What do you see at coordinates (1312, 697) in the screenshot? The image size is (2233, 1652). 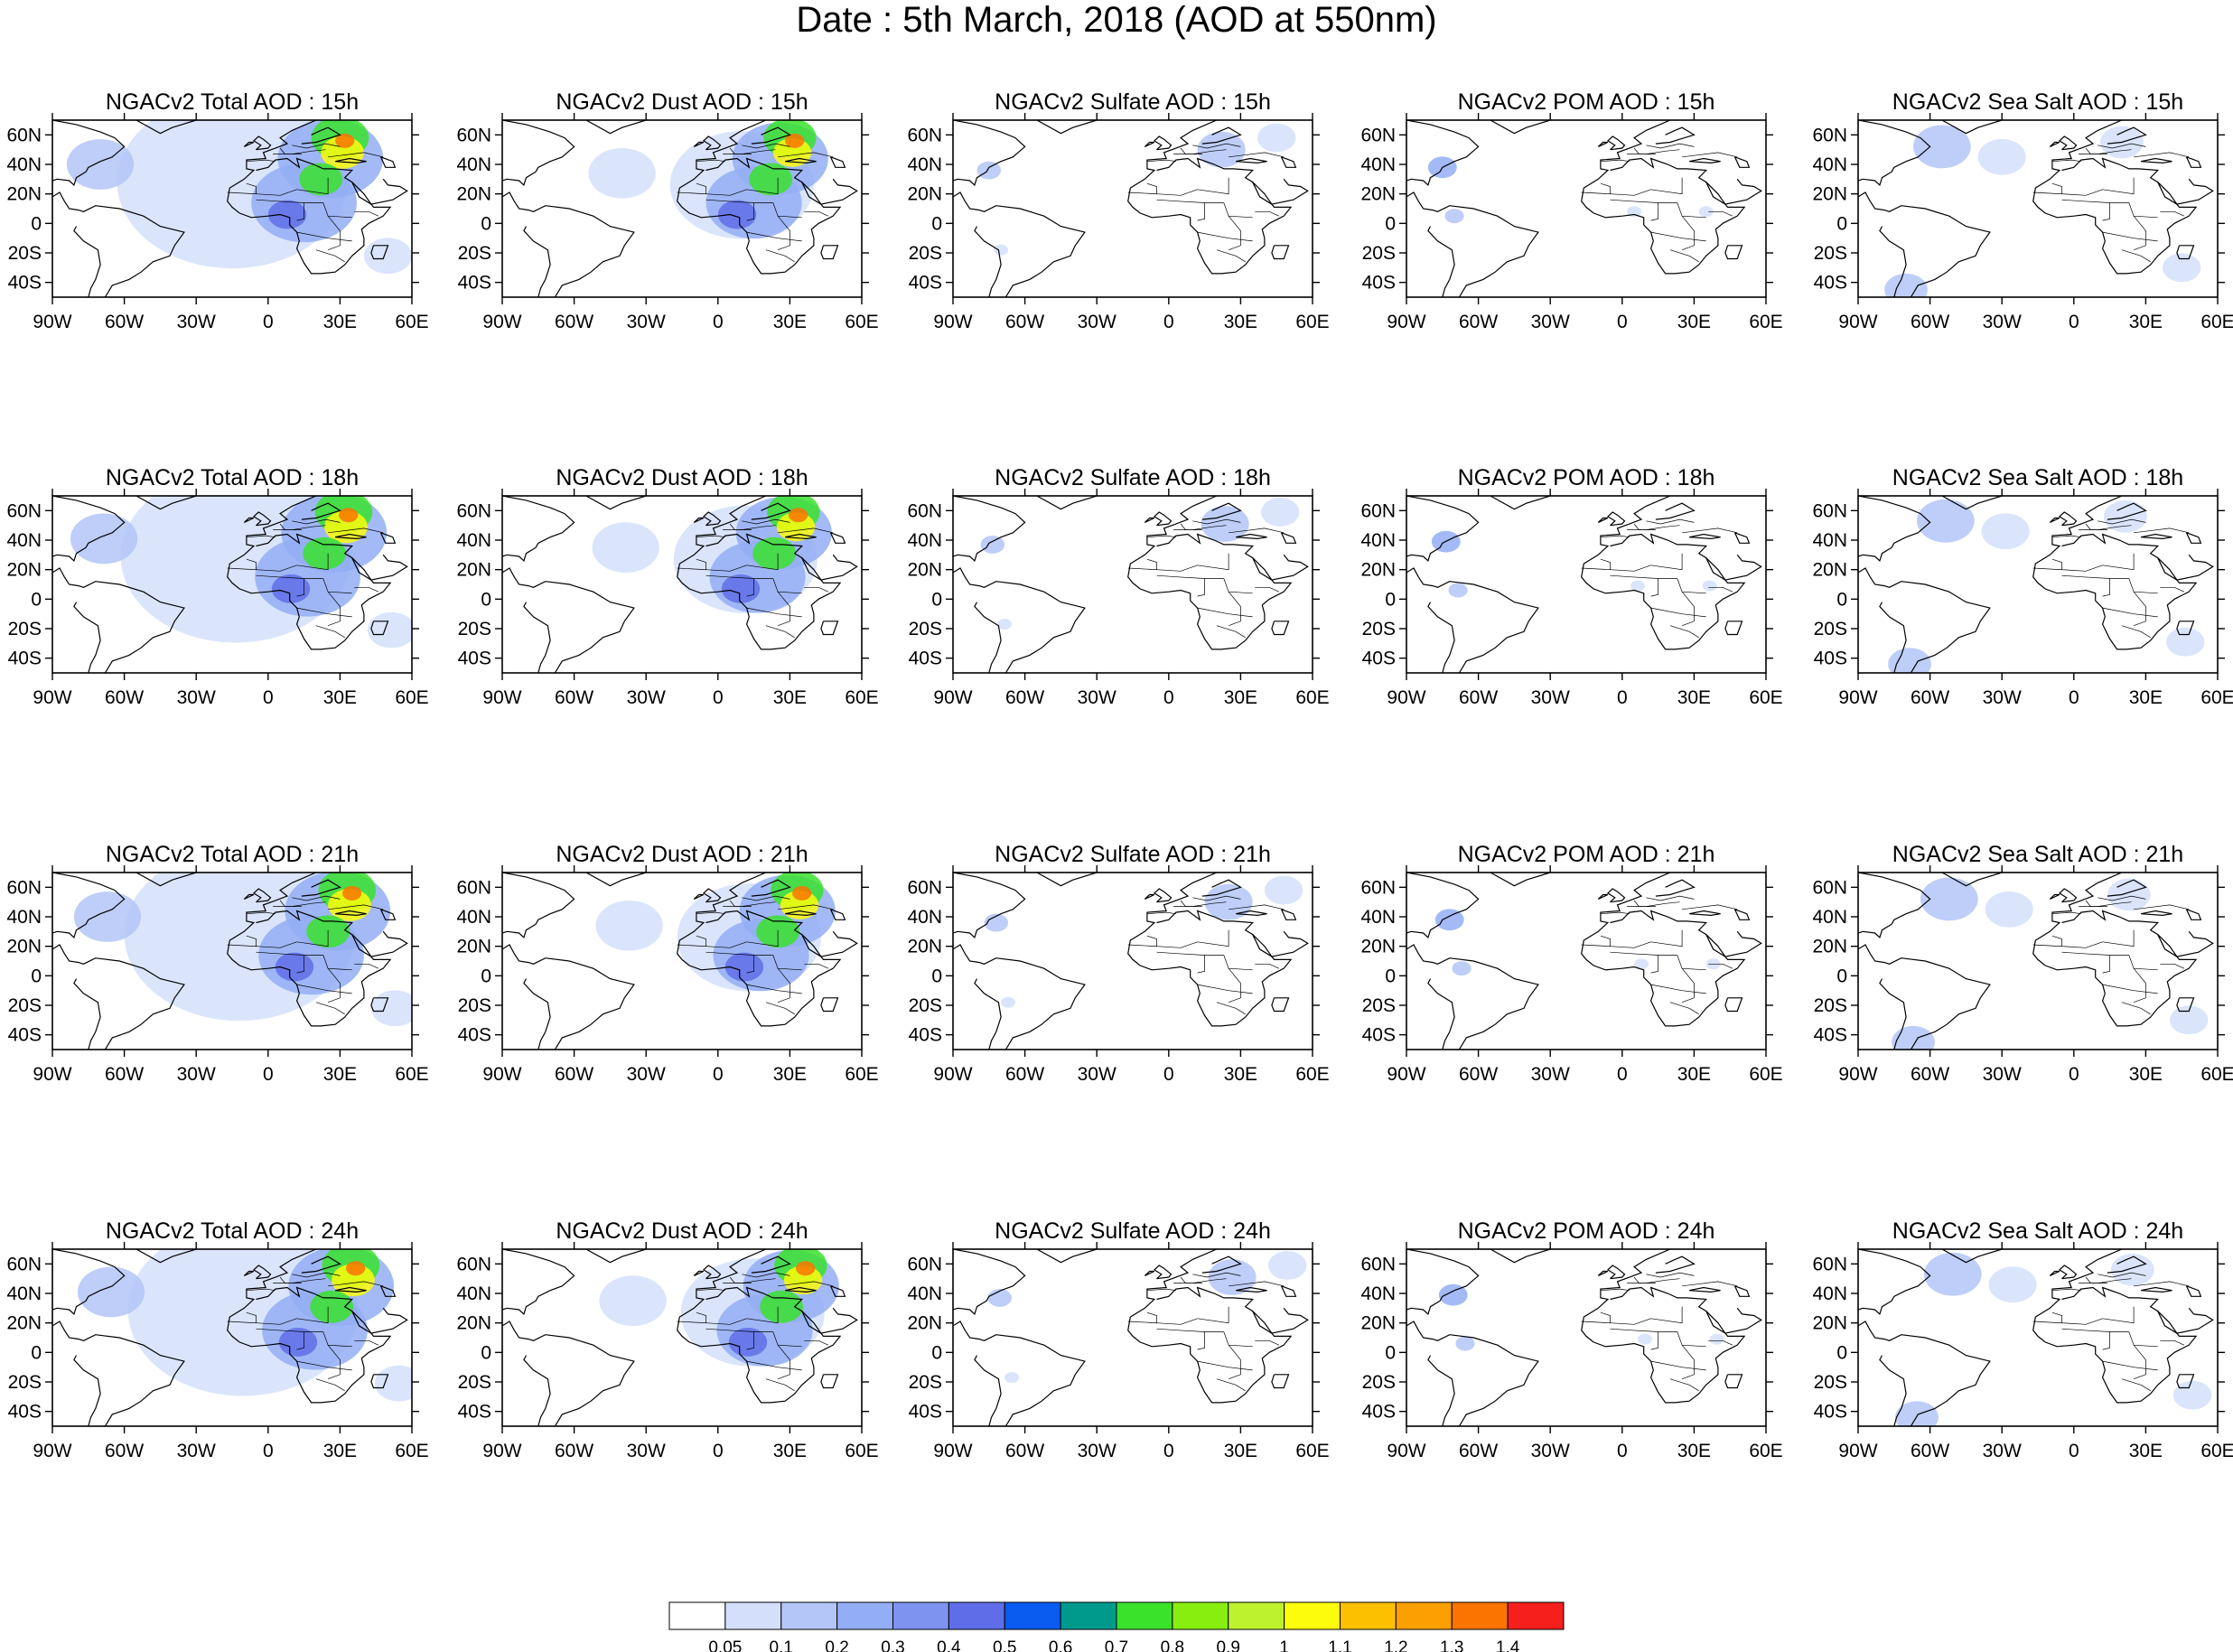 I see `x-tick-label: 60E` at bounding box center [1312, 697].